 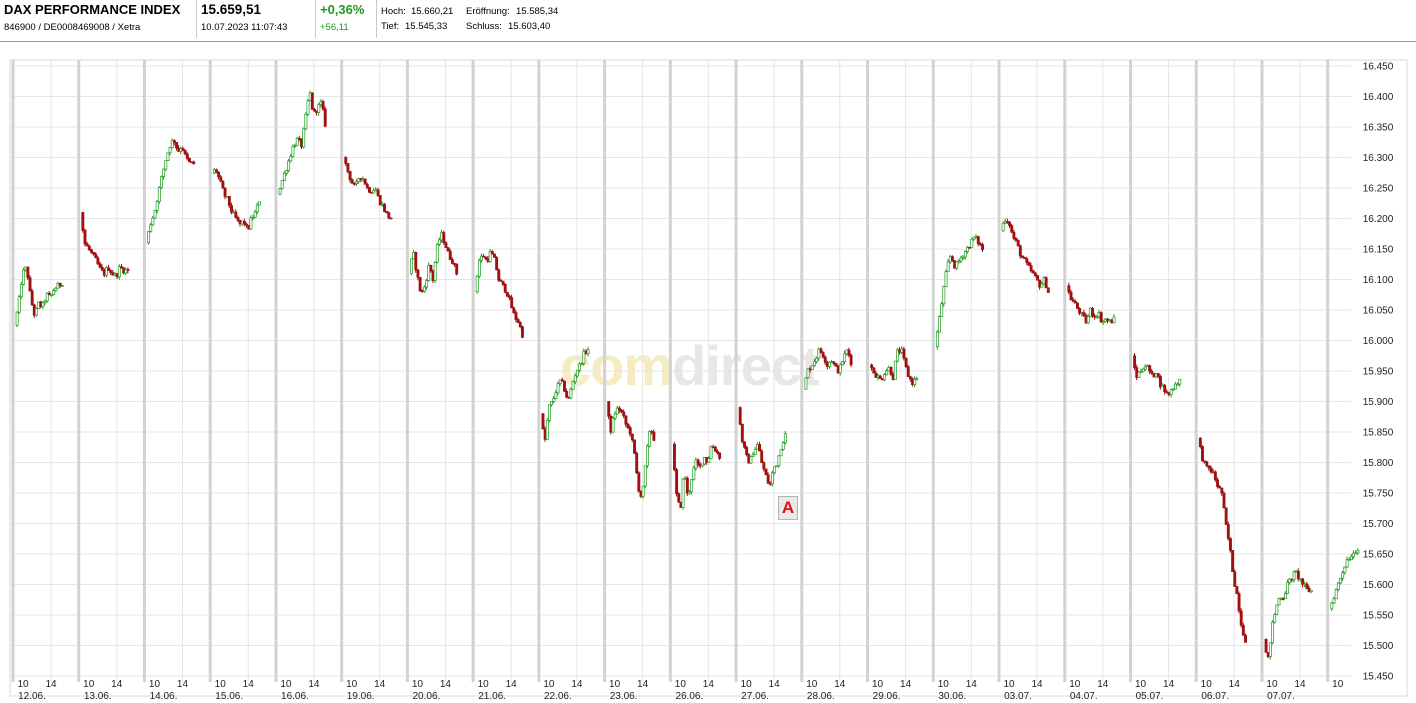 What do you see at coordinates (1378, 494) in the screenshot?
I see `y-tick-label: 15.750` at bounding box center [1378, 494].